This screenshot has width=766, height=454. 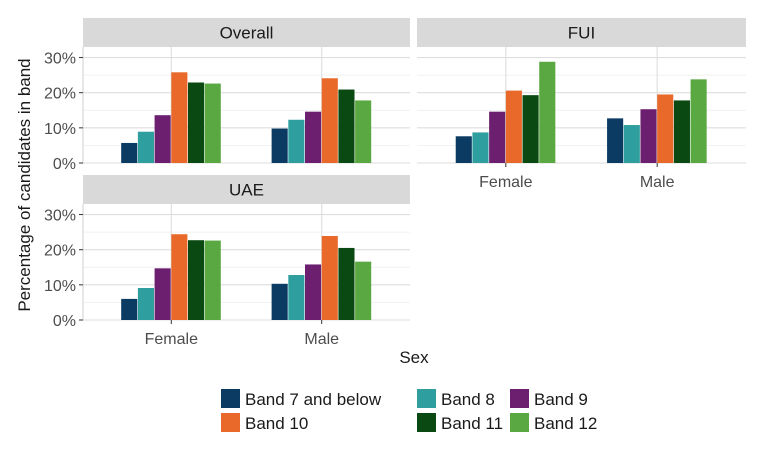 I want to click on legend-item: Band 12, so click(x=553, y=423).